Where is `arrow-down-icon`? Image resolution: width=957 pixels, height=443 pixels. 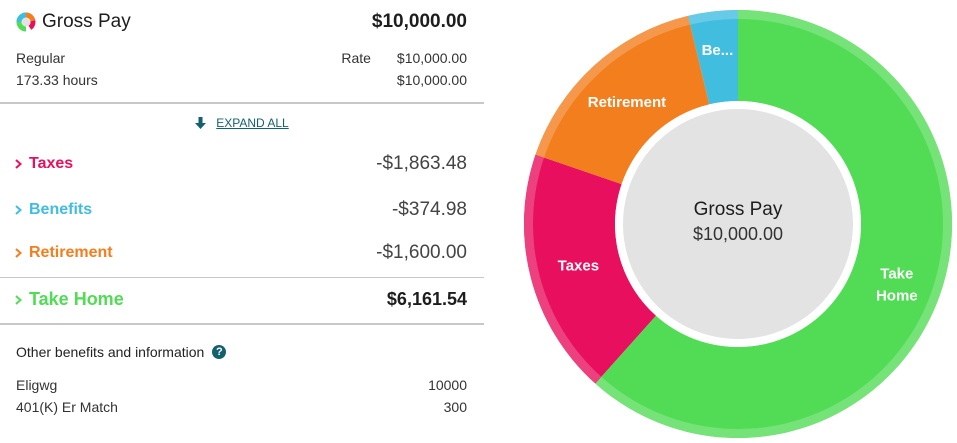 arrow-down-icon is located at coordinates (201, 123).